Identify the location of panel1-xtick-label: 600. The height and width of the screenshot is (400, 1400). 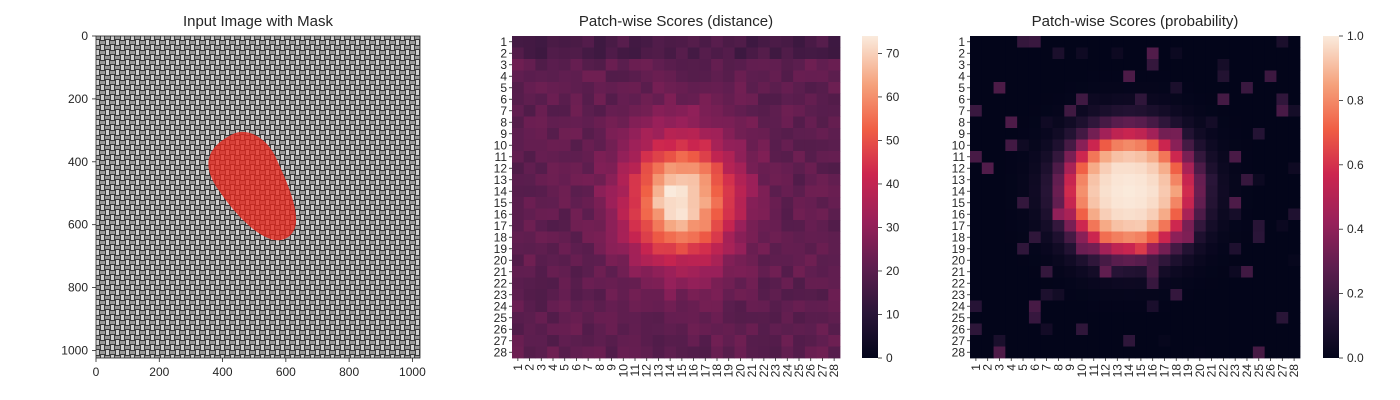
(286, 372).